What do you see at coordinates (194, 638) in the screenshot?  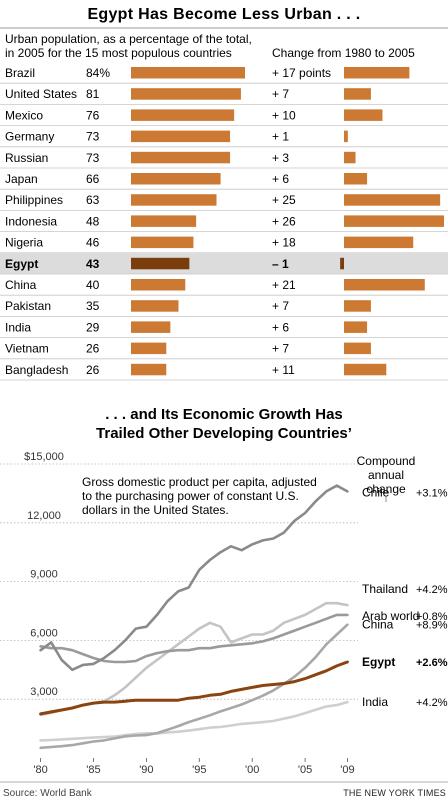 I see `series-line-arab-world` at bounding box center [194, 638].